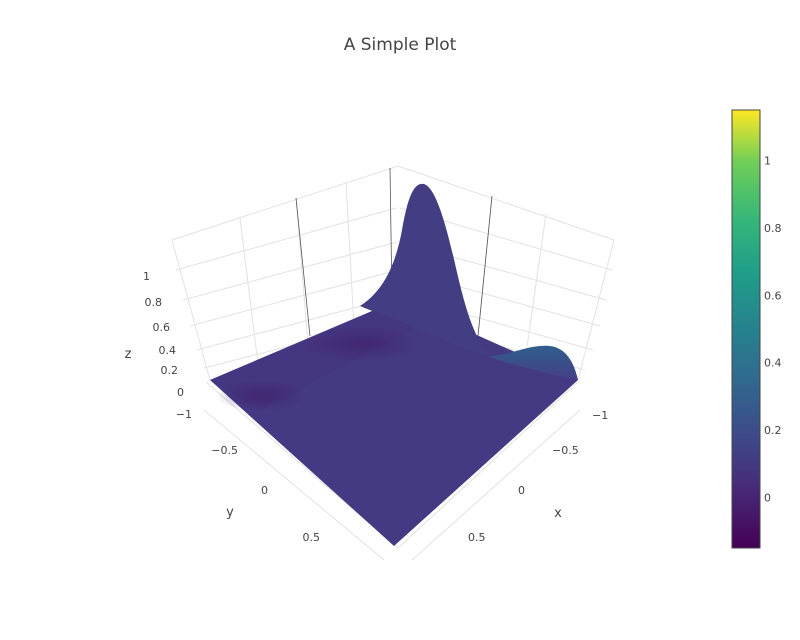  What do you see at coordinates (312, 537) in the screenshot?
I see `y-tick-label: 0.5` at bounding box center [312, 537].